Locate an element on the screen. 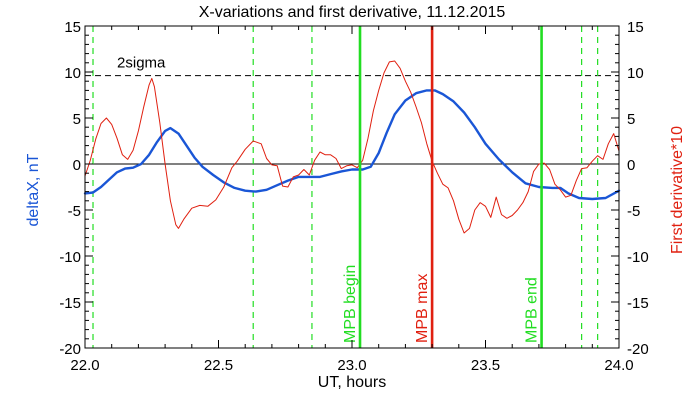 Image resolution: width=700 pixels, height=400 pixels. y-tick-label-right: 15 is located at coordinates (635, 27).